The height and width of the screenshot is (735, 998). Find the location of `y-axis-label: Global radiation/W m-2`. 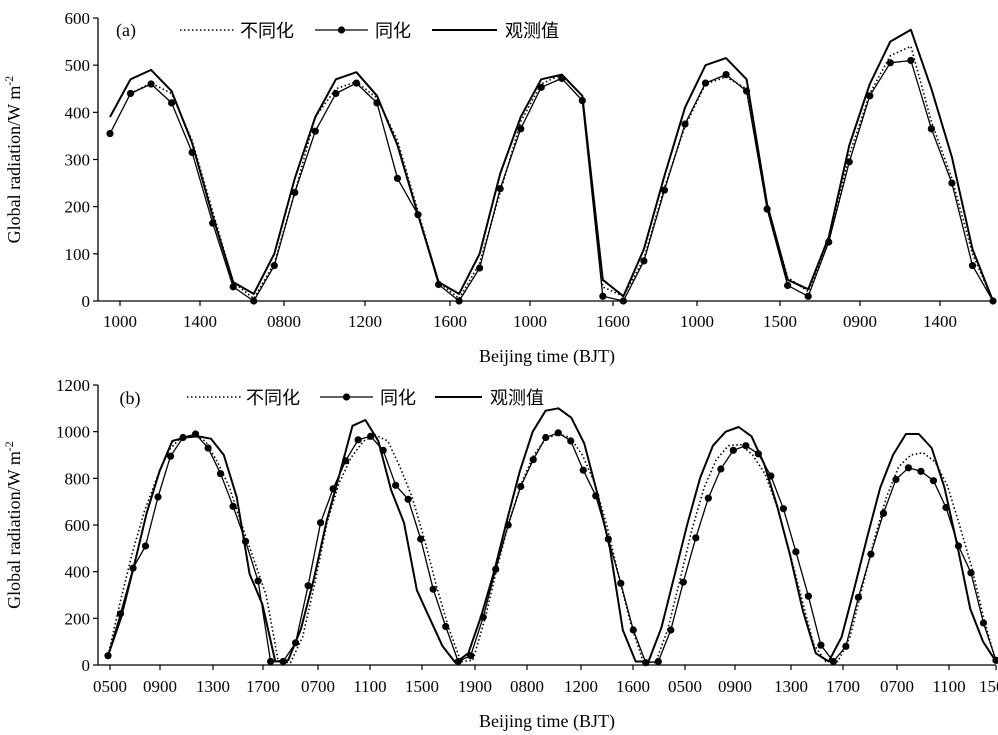

y-axis-label: Global radiation/W m-2 is located at coordinates (13, 525).